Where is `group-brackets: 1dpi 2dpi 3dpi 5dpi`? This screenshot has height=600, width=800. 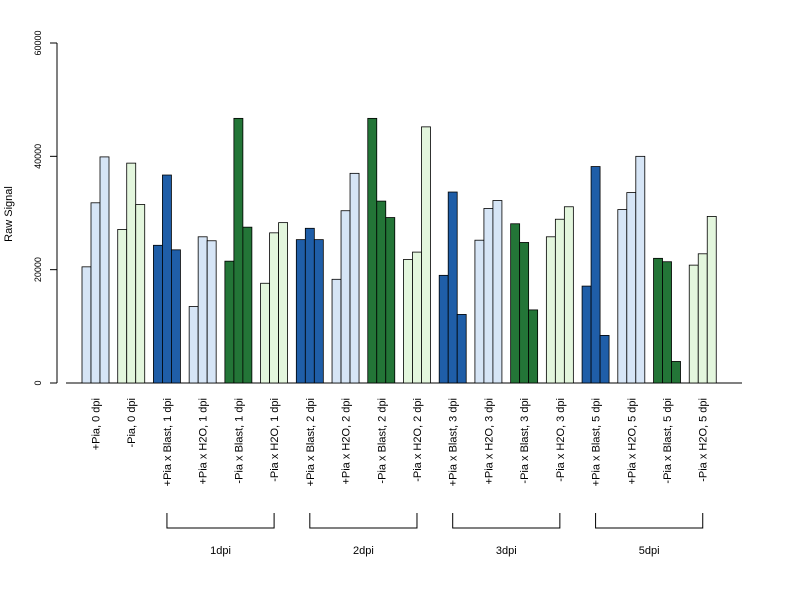 group-brackets: 1dpi 2dpi 3dpi 5dpi is located at coordinates (435, 535).